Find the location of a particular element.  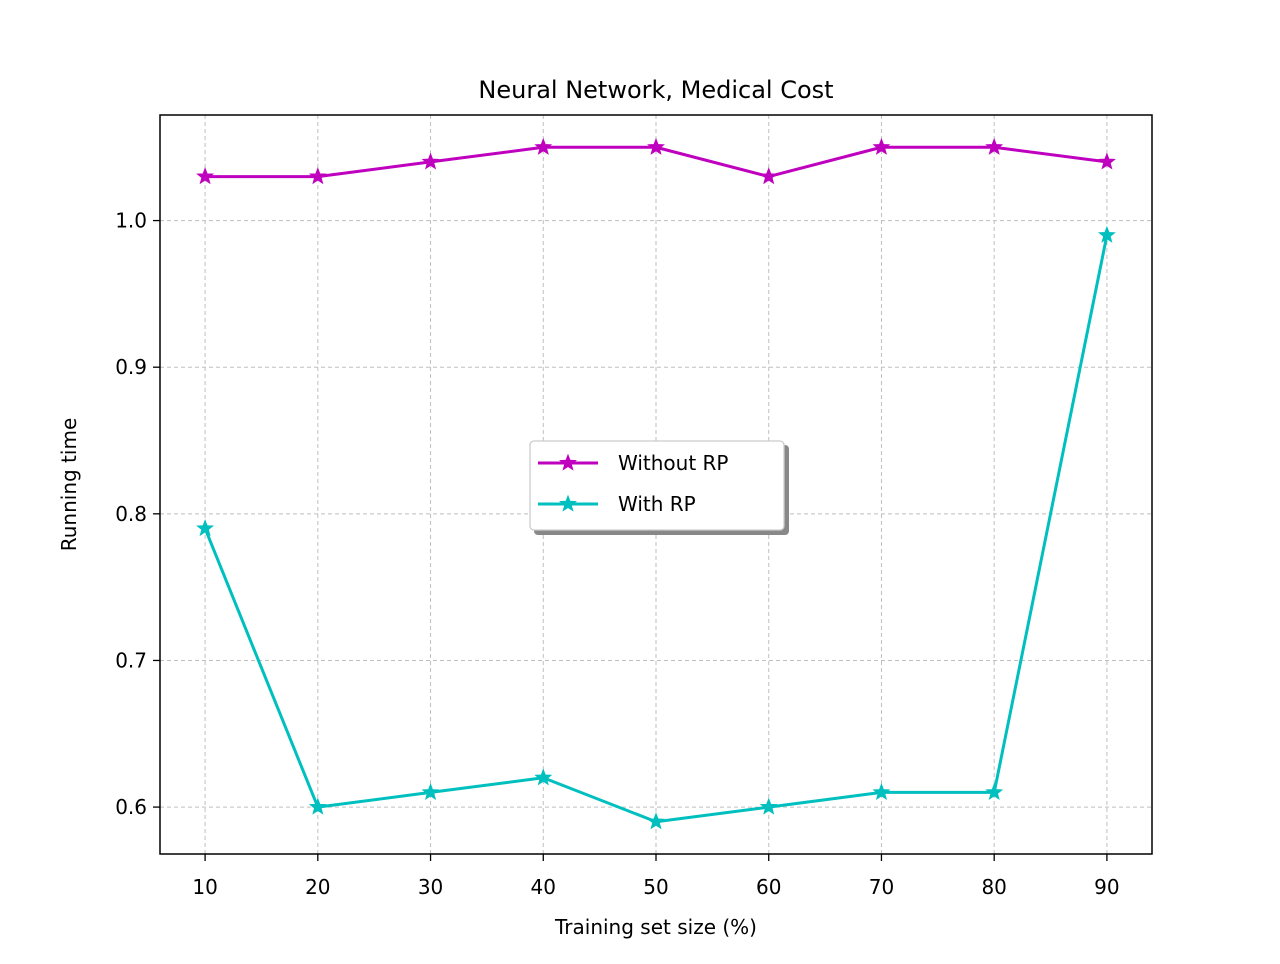

y-tick-label: 0.9 is located at coordinates (131, 367).